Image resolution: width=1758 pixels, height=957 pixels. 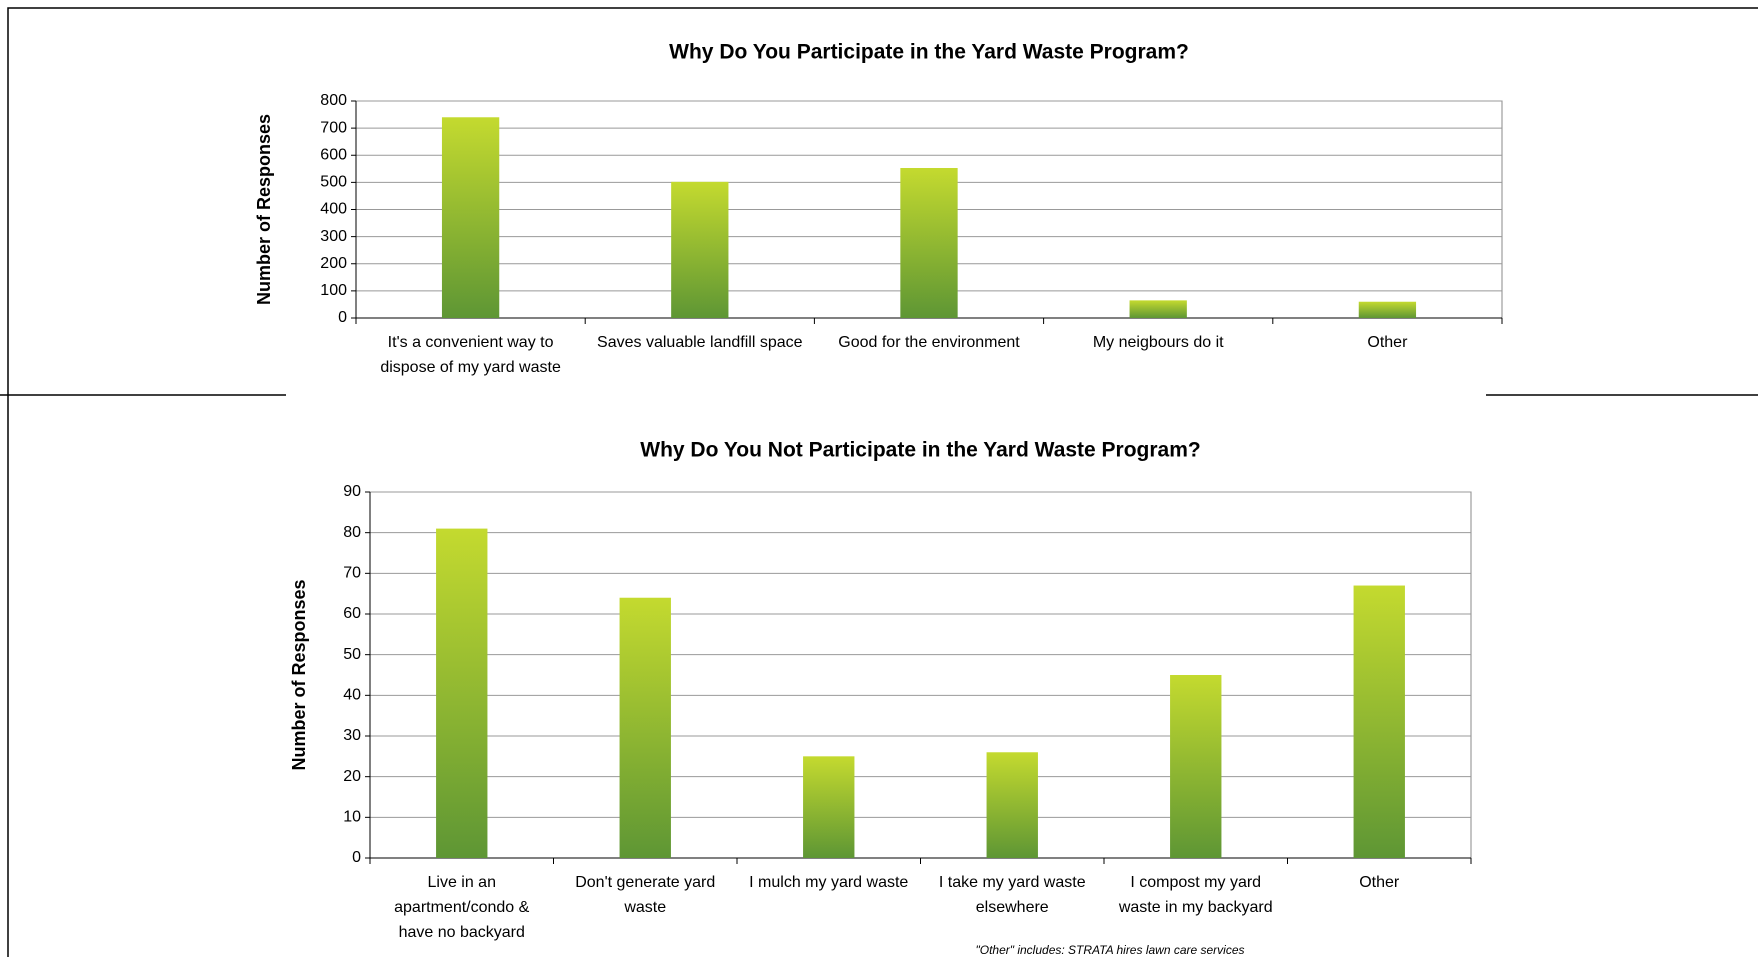 I want to click on x-tick-label: My neigbours do it, so click(x=1158, y=342).